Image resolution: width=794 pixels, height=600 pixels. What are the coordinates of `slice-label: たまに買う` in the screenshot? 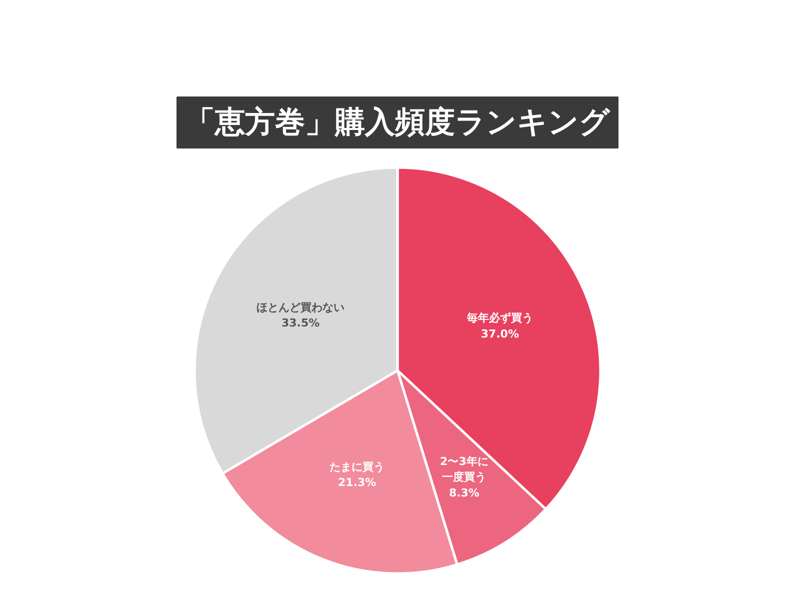 It's located at (357, 467).